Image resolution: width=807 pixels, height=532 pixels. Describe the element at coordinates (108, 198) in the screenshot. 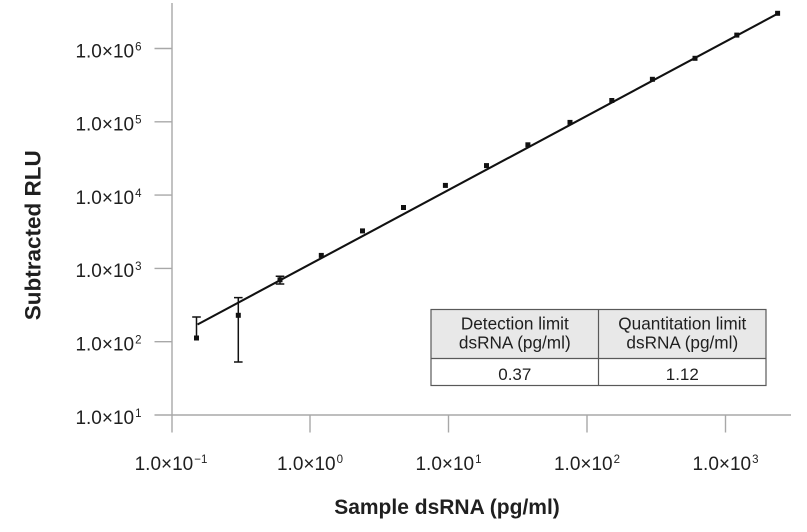

I see `svg-text: 1.0×104` at that location.